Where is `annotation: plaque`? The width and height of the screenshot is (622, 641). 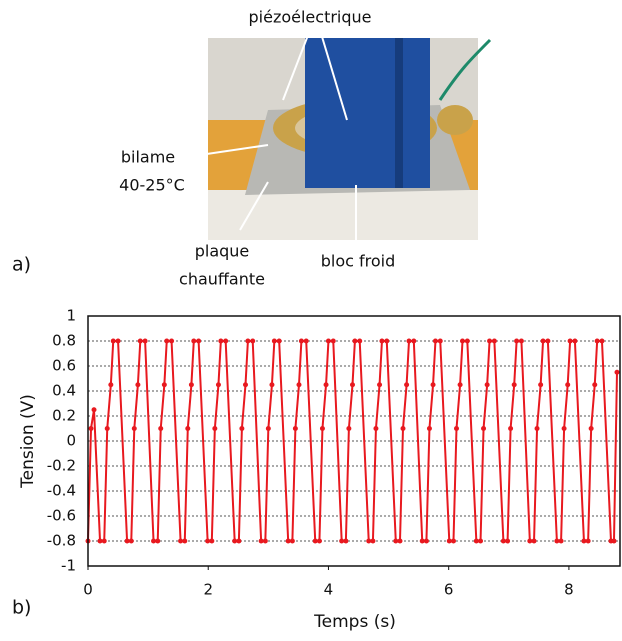
annotation: plaque is located at coordinates (222, 251).